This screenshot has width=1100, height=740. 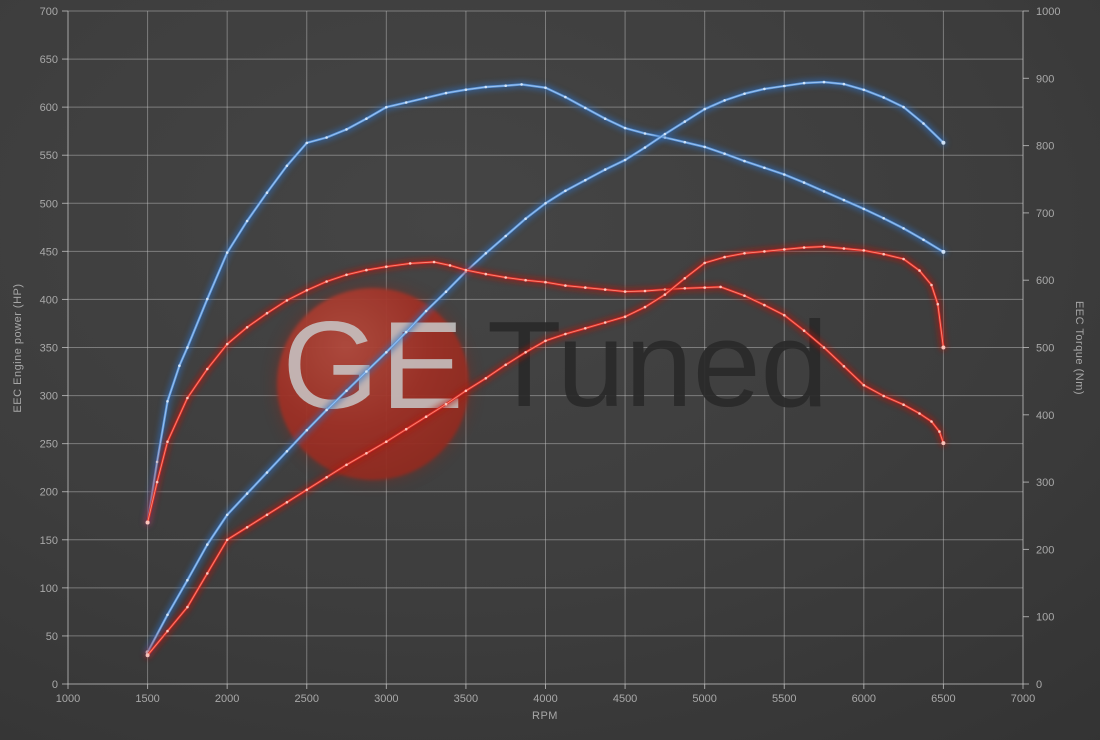 What do you see at coordinates (49, 156) in the screenshot?
I see `svg-text: 550` at bounding box center [49, 156].